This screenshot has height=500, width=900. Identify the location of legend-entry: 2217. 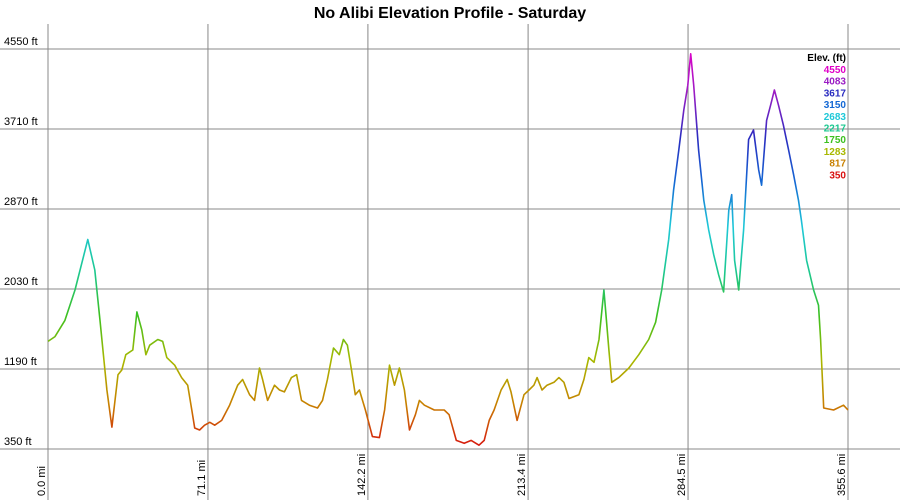
(835, 129).